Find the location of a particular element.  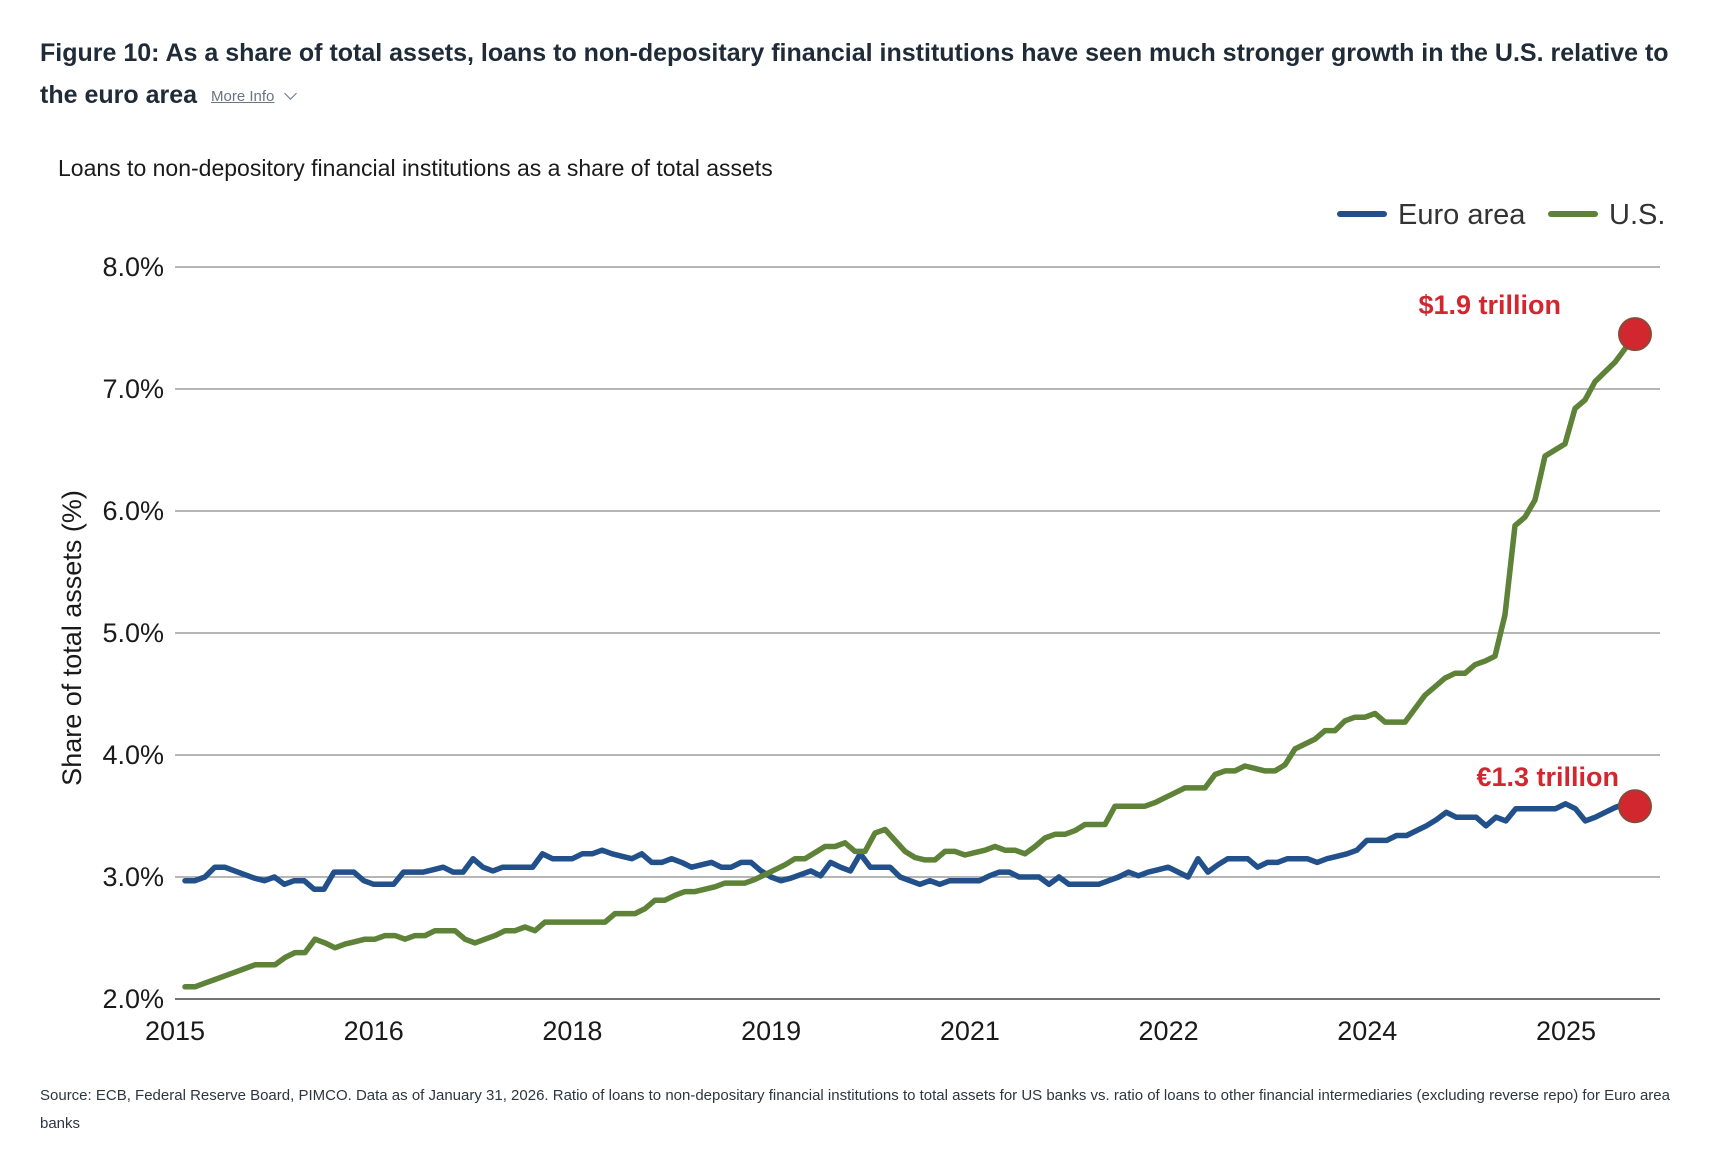

y-tick-label: 8.0% is located at coordinates (133, 267).